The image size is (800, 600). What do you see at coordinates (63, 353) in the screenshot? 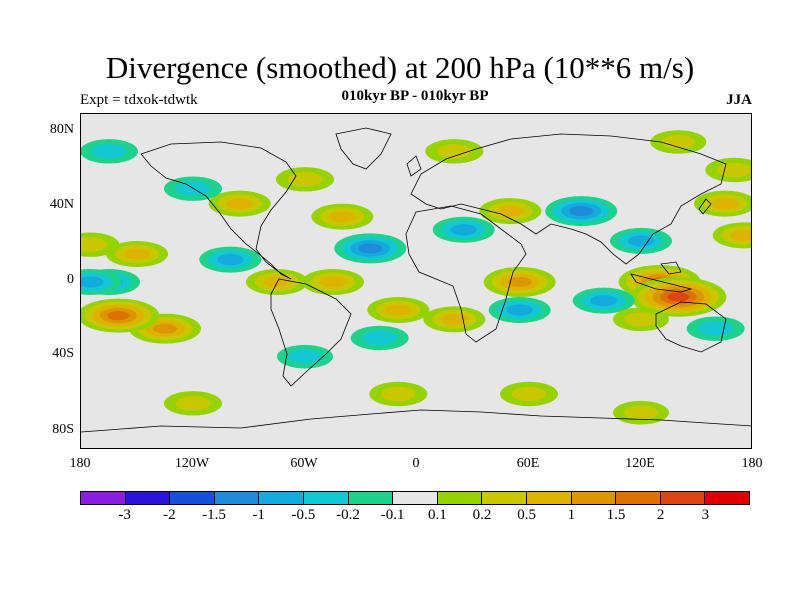
I see `lat-label-40s: 40S` at bounding box center [63, 353].